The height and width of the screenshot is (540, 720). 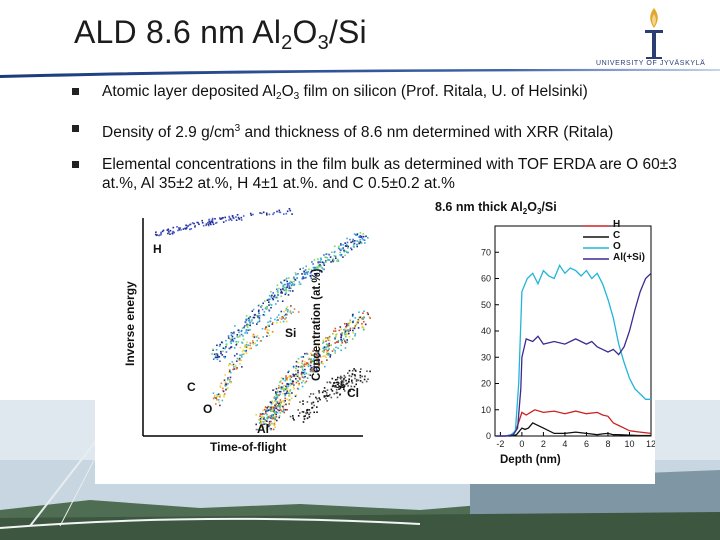 I want to click on x-tick-label: 4, so click(x=564, y=444).